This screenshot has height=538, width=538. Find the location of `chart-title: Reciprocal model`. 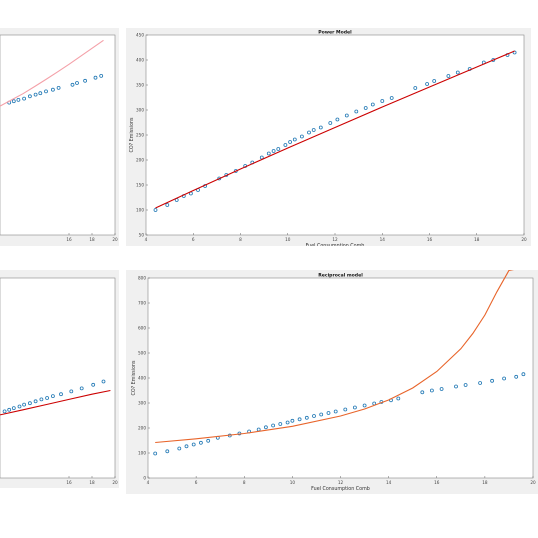

chart-title: Reciprocal model is located at coordinates (340, 276).